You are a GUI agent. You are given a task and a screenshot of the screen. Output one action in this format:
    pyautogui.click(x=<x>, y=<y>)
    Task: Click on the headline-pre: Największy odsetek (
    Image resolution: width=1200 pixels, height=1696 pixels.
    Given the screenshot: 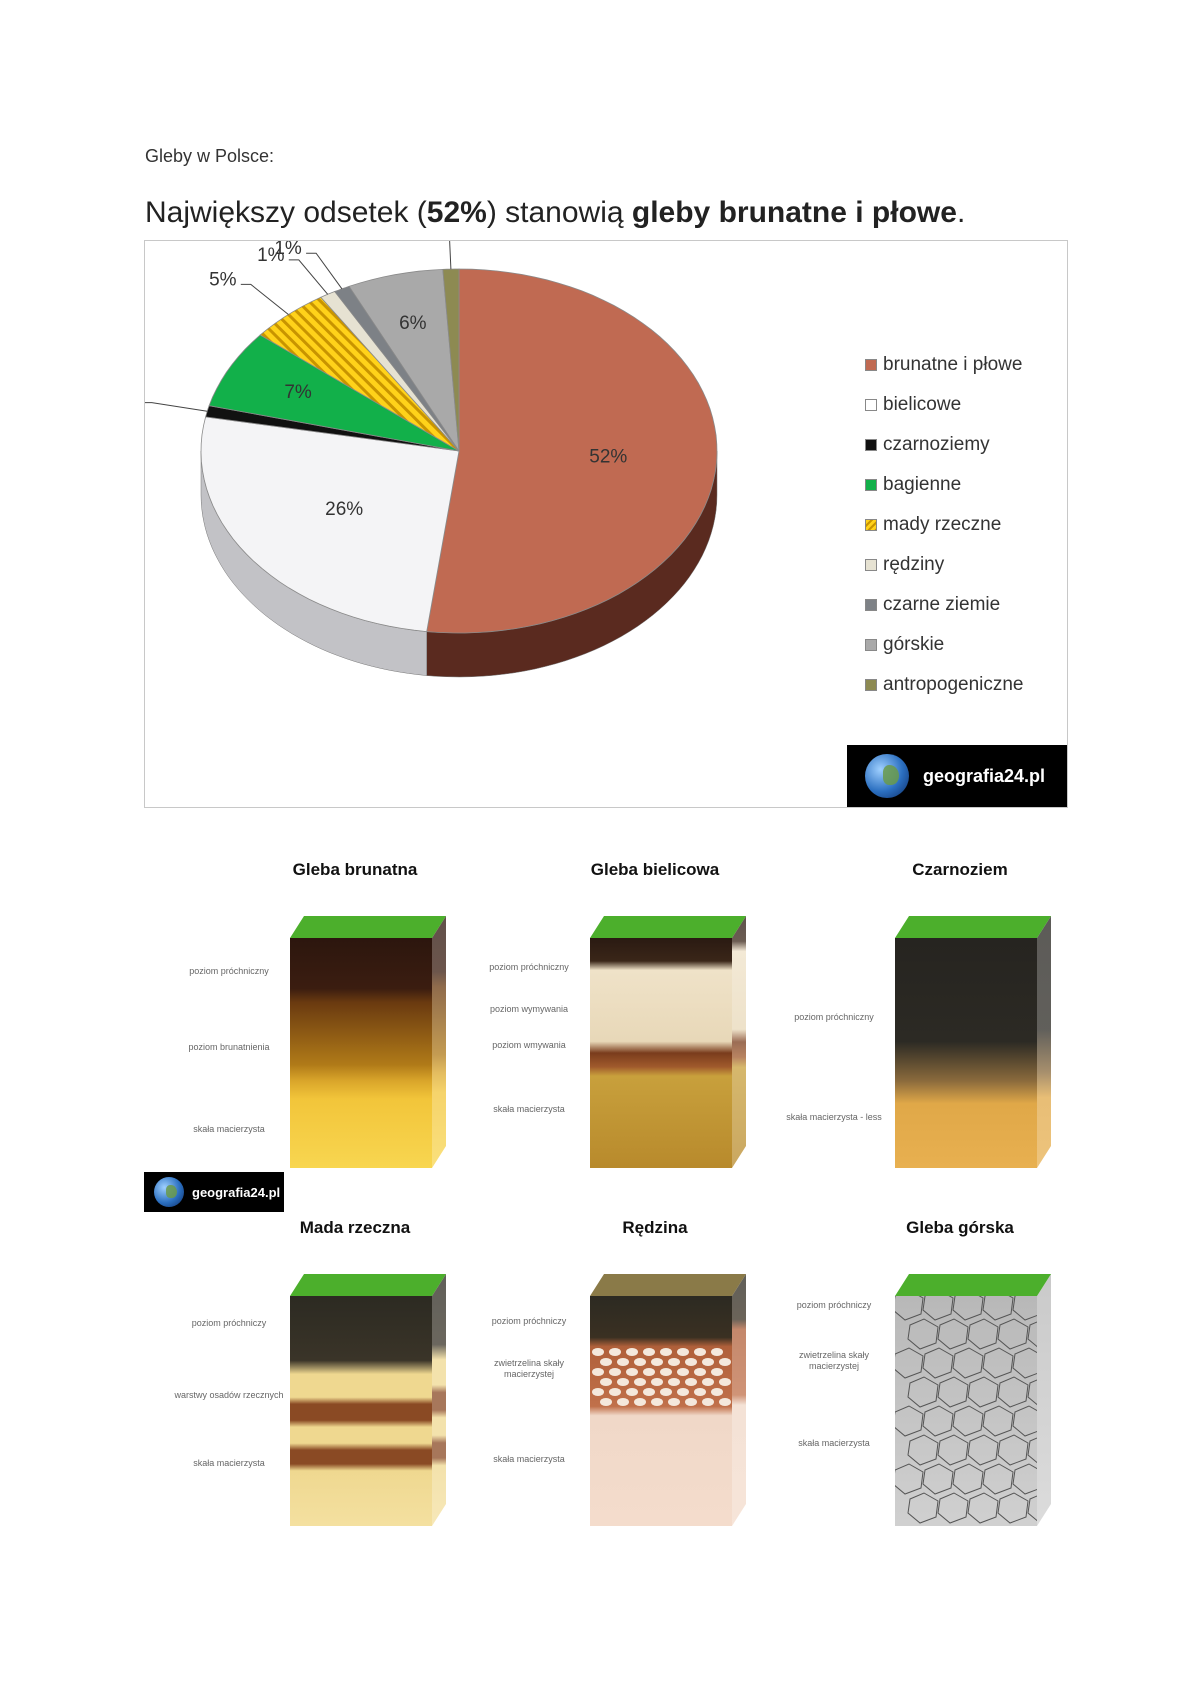 What is the action you would take?
    pyautogui.click(x=286, y=212)
    